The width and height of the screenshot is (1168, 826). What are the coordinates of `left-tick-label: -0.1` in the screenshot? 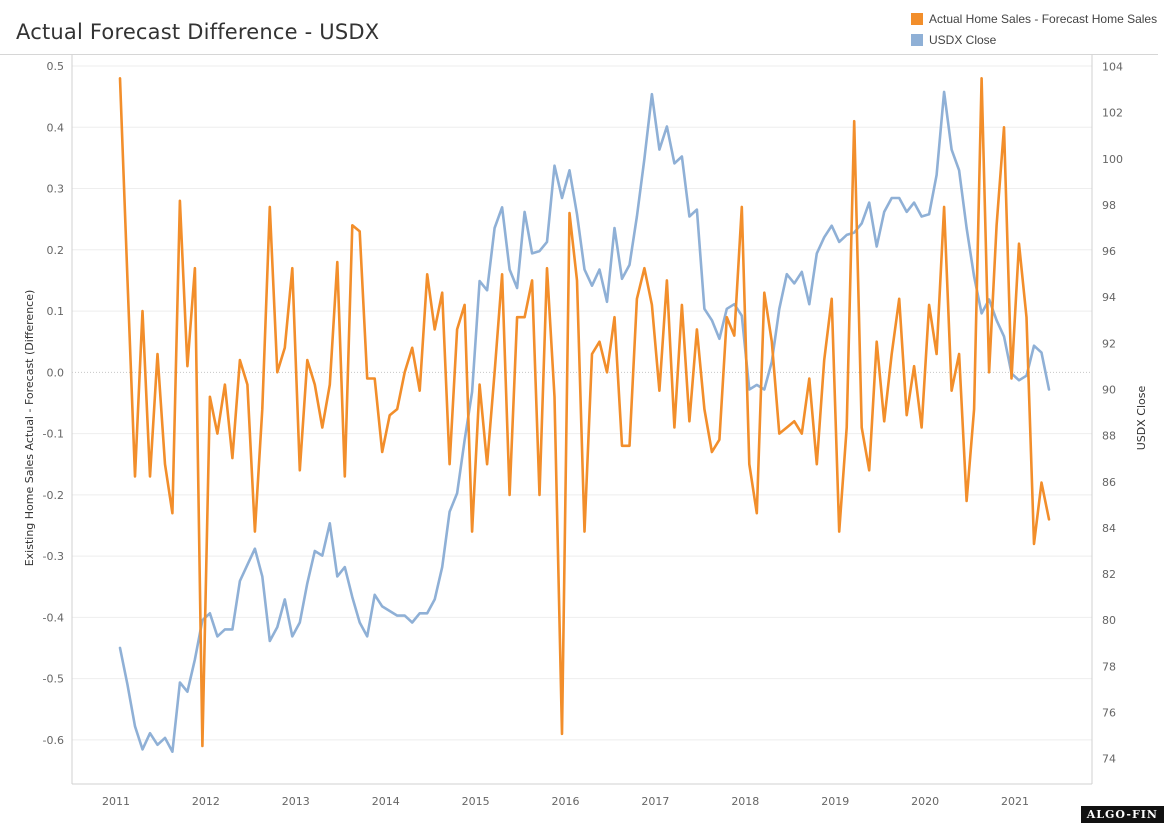 It's located at (53, 434).